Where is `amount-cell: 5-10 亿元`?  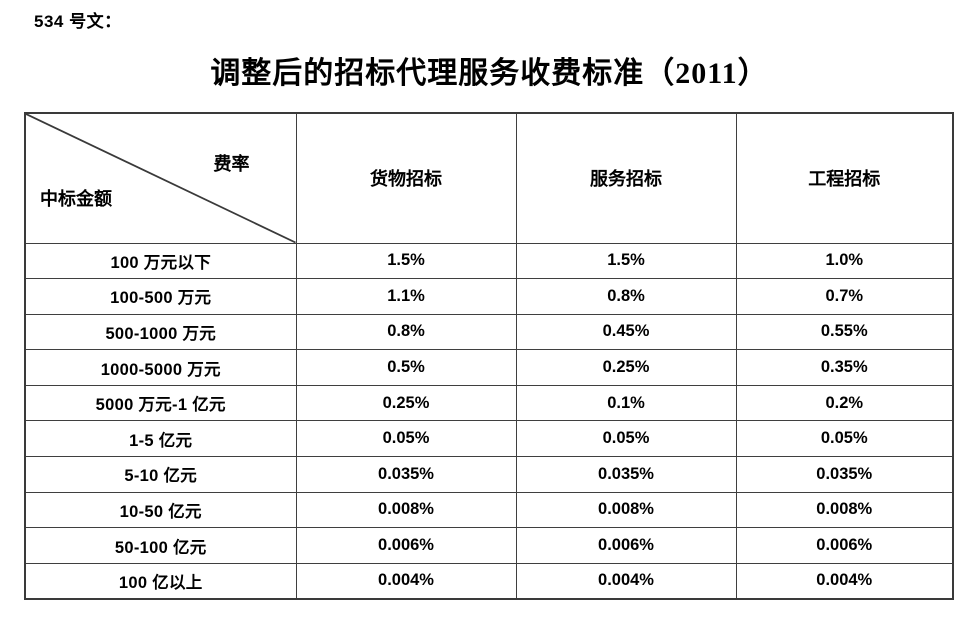 amount-cell: 5-10 亿元 is located at coordinates (160, 474).